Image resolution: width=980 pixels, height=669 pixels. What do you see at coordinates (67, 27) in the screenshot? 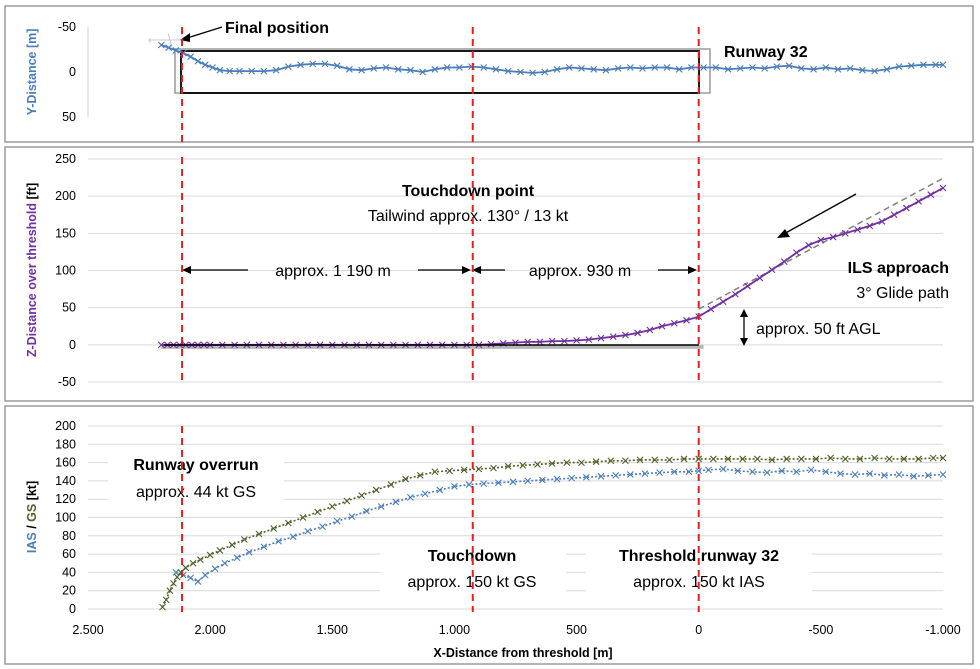
I see `y-tick-1-0: -50` at bounding box center [67, 27].